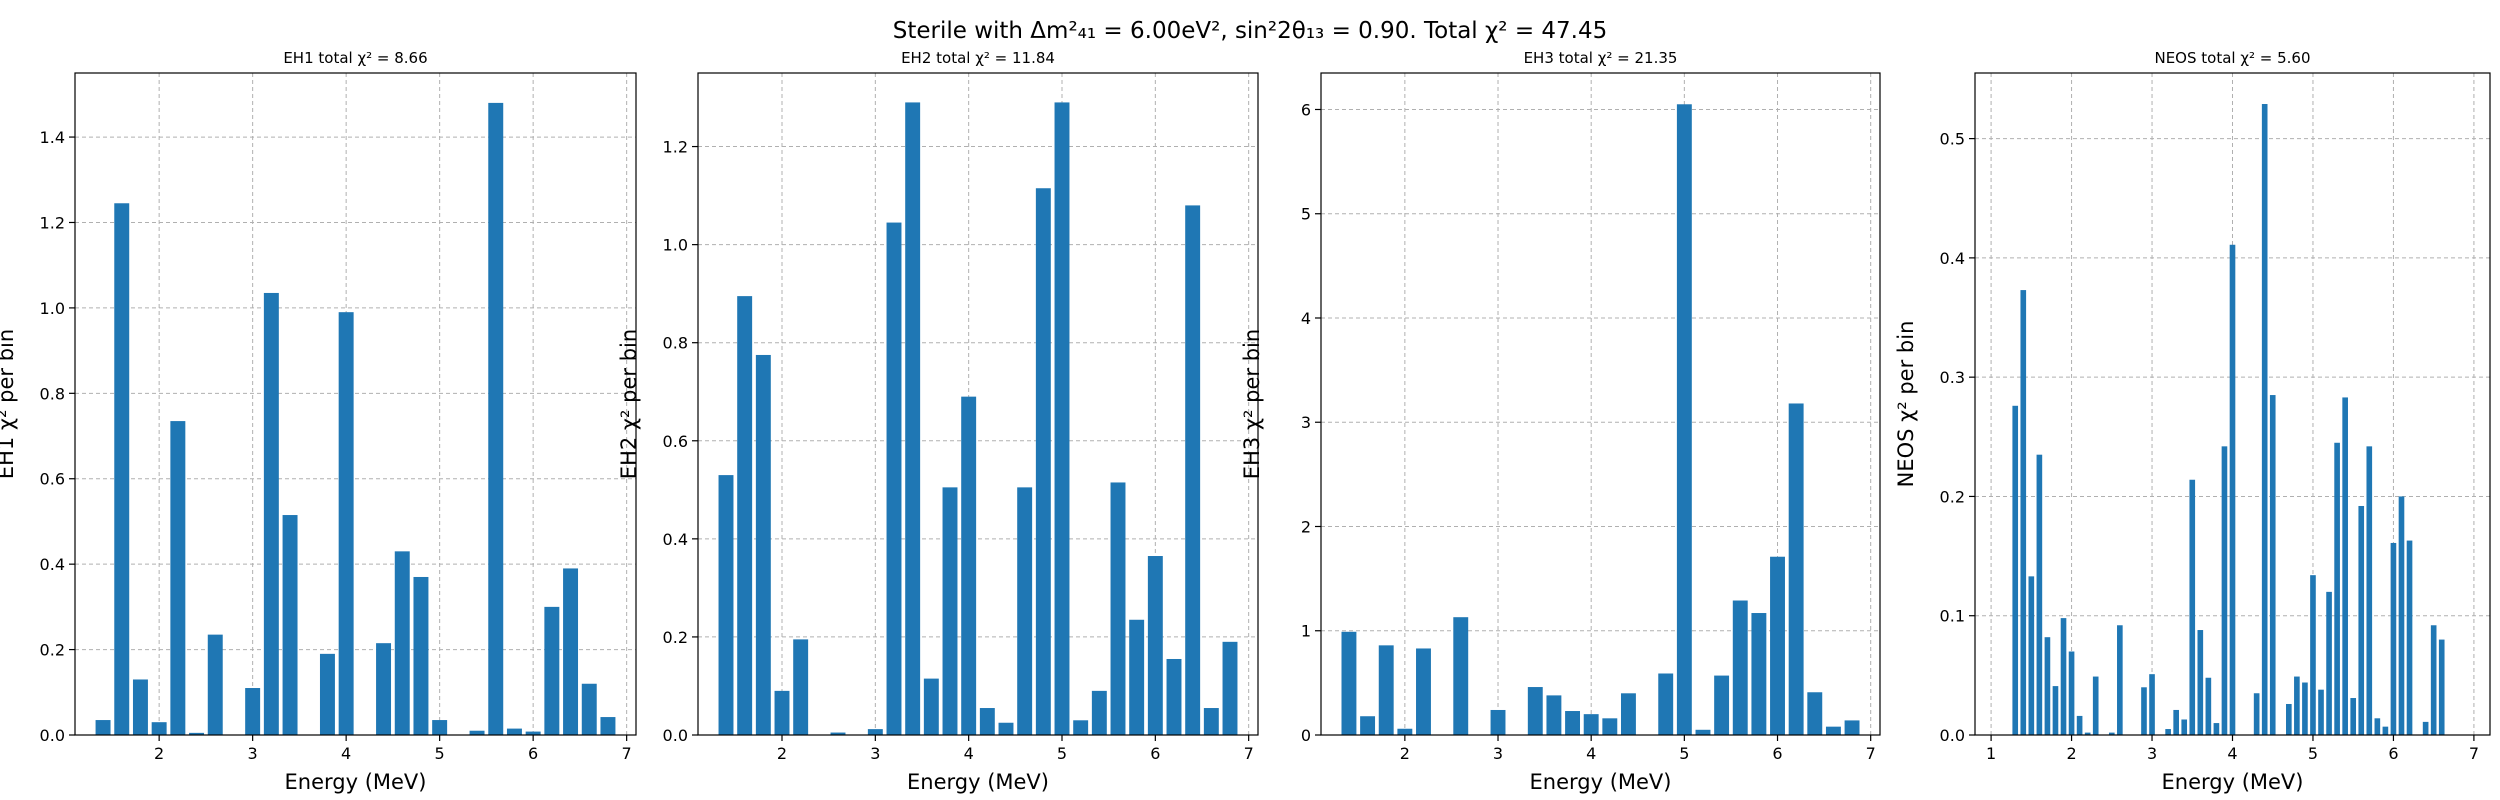 The image size is (2500, 800). What do you see at coordinates (9, 404) in the screenshot?
I see `y-axis-label: EH1 χ² per bin` at bounding box center [9, 404].